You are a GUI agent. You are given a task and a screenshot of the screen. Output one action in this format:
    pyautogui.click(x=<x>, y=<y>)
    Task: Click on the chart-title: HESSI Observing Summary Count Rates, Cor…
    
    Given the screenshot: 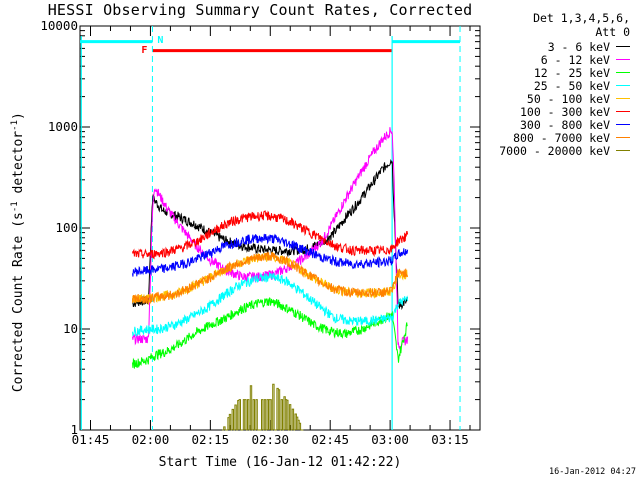 What is the action you would take?
    pyautogui.click(x=260, y=10)
    